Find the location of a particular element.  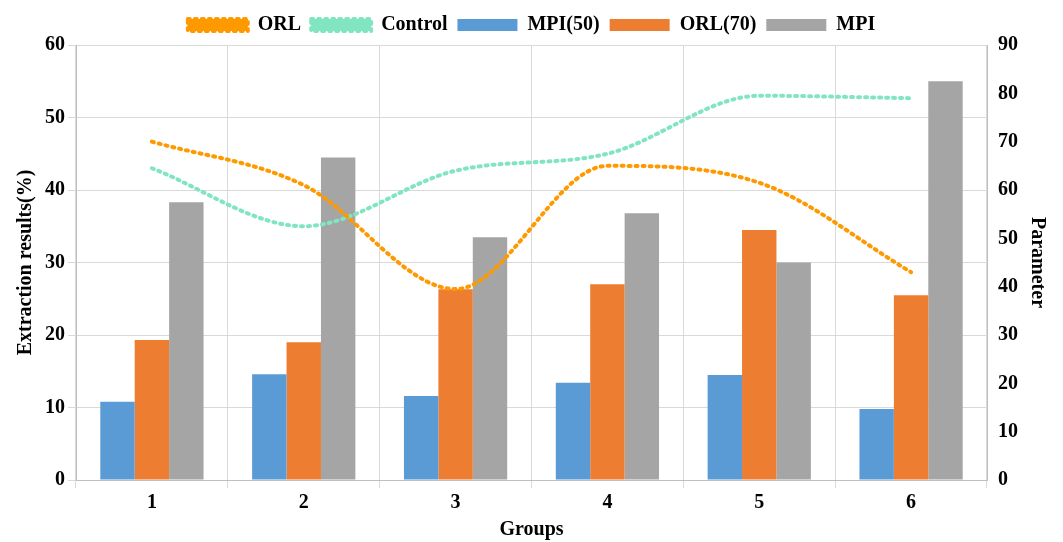

y-tick-label: 50 is located at coordinates (55, 115).